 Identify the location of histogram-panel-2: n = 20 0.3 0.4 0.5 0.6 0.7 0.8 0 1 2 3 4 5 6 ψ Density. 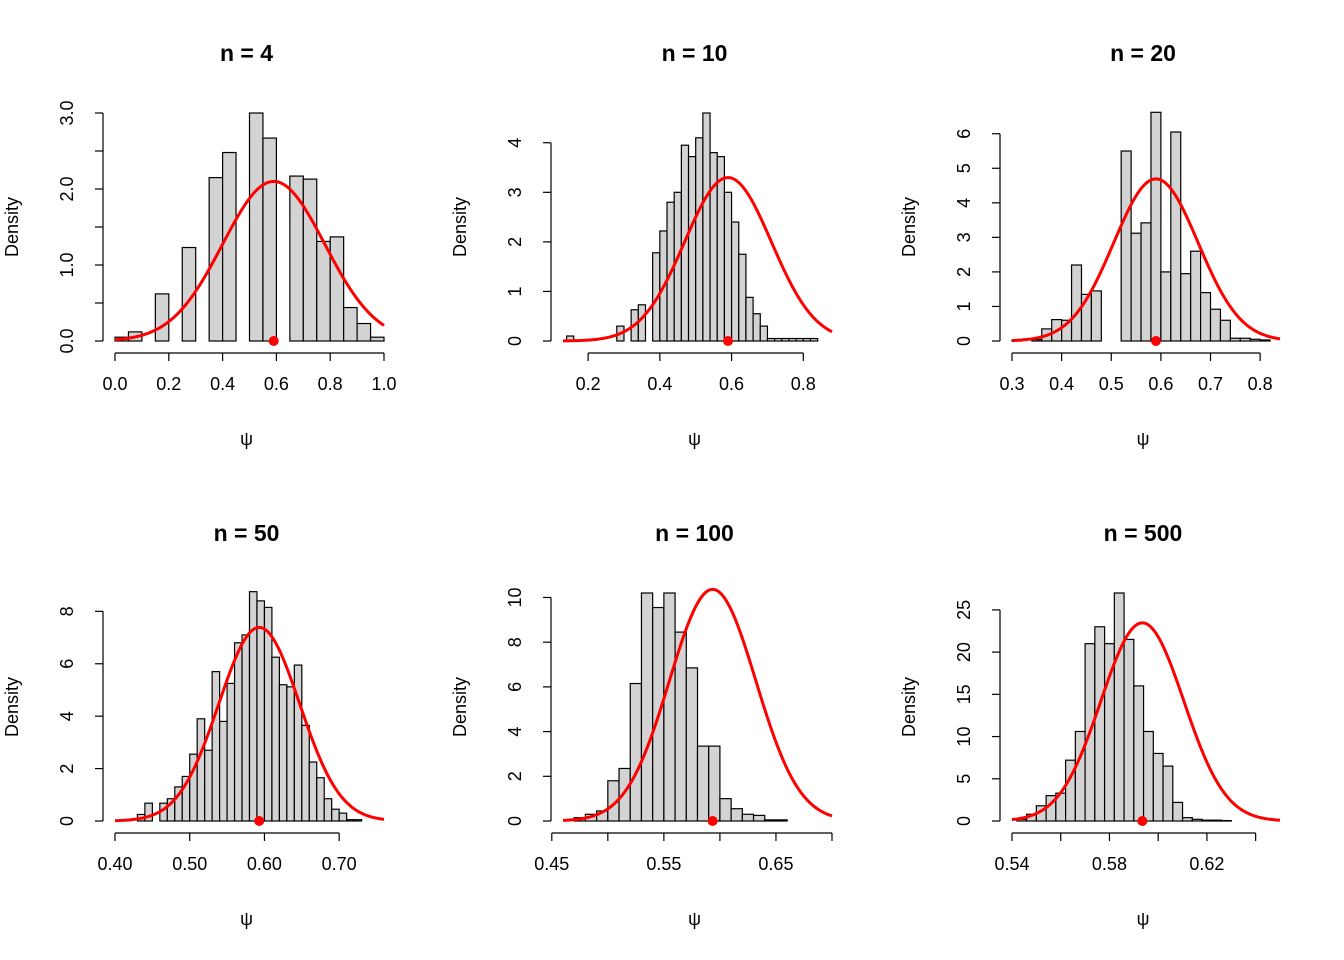
(1090, 244).